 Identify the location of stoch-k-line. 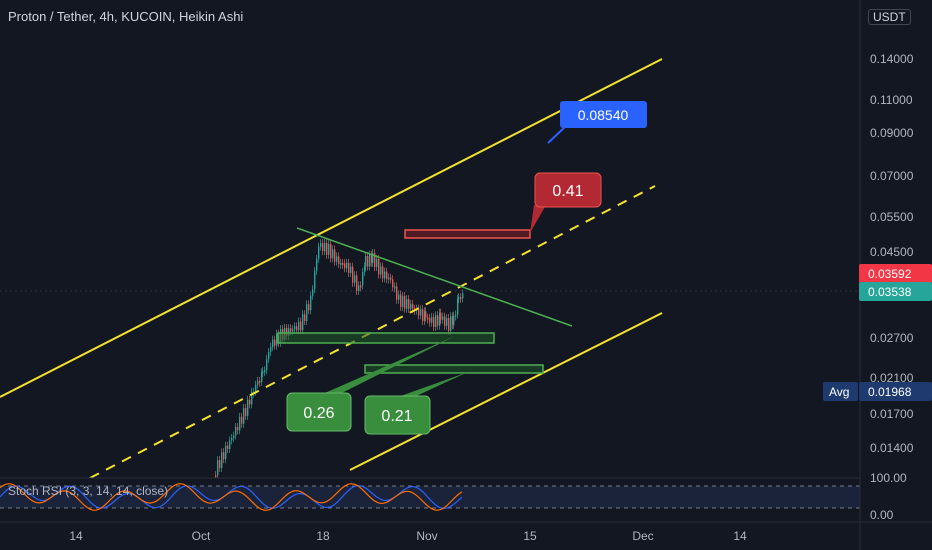
(231, 497).